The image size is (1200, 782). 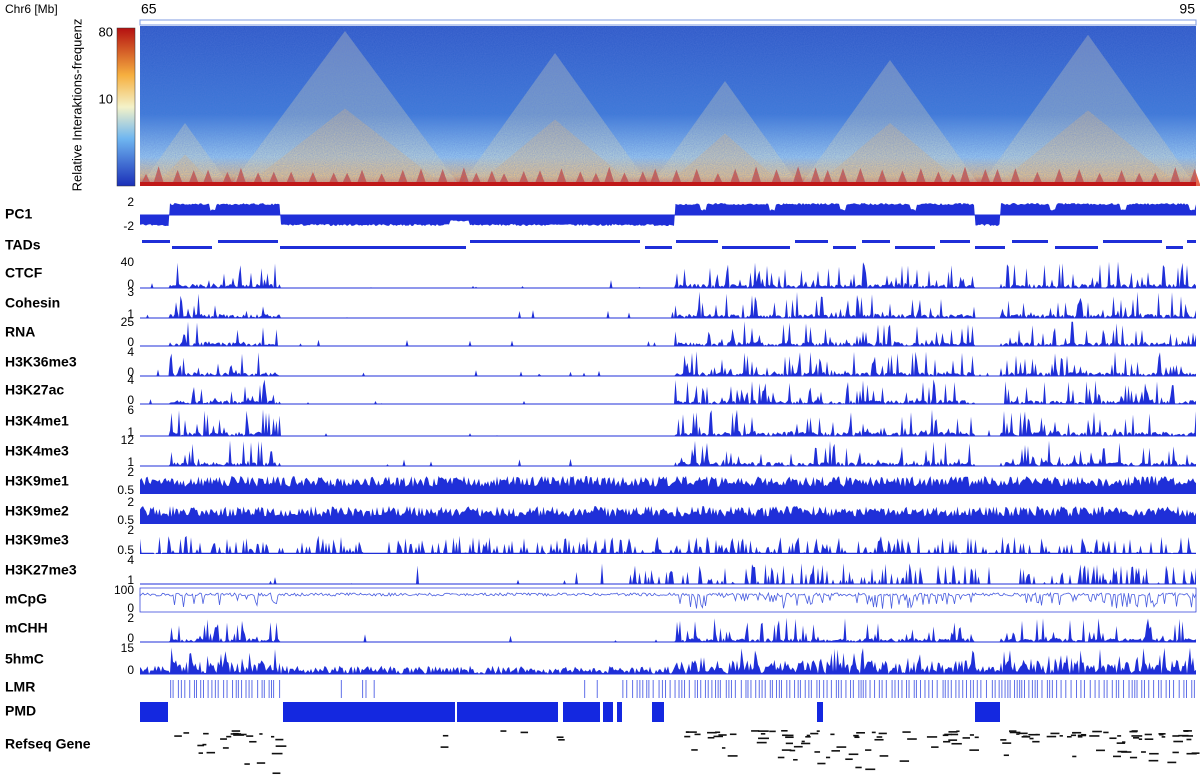 I want to click on track-label: Refseq Gene, so click(x=48, y=744).